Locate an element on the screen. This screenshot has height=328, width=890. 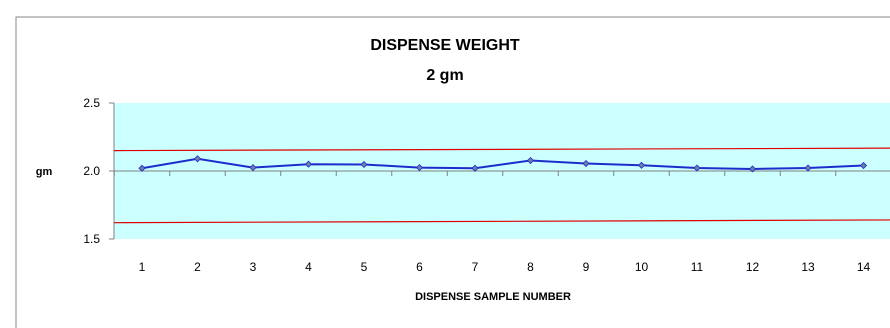
x-axis-label: DISPENSE SAMPLE NUMBER is located at coordinates (493, 297).